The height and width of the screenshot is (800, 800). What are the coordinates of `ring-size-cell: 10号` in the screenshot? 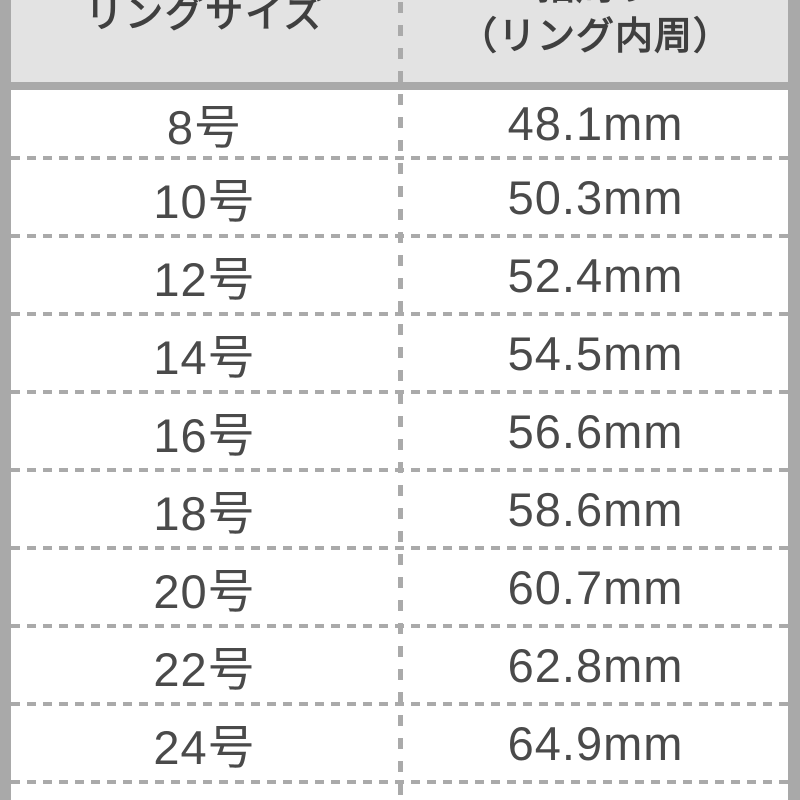 It's located at (204, 201).